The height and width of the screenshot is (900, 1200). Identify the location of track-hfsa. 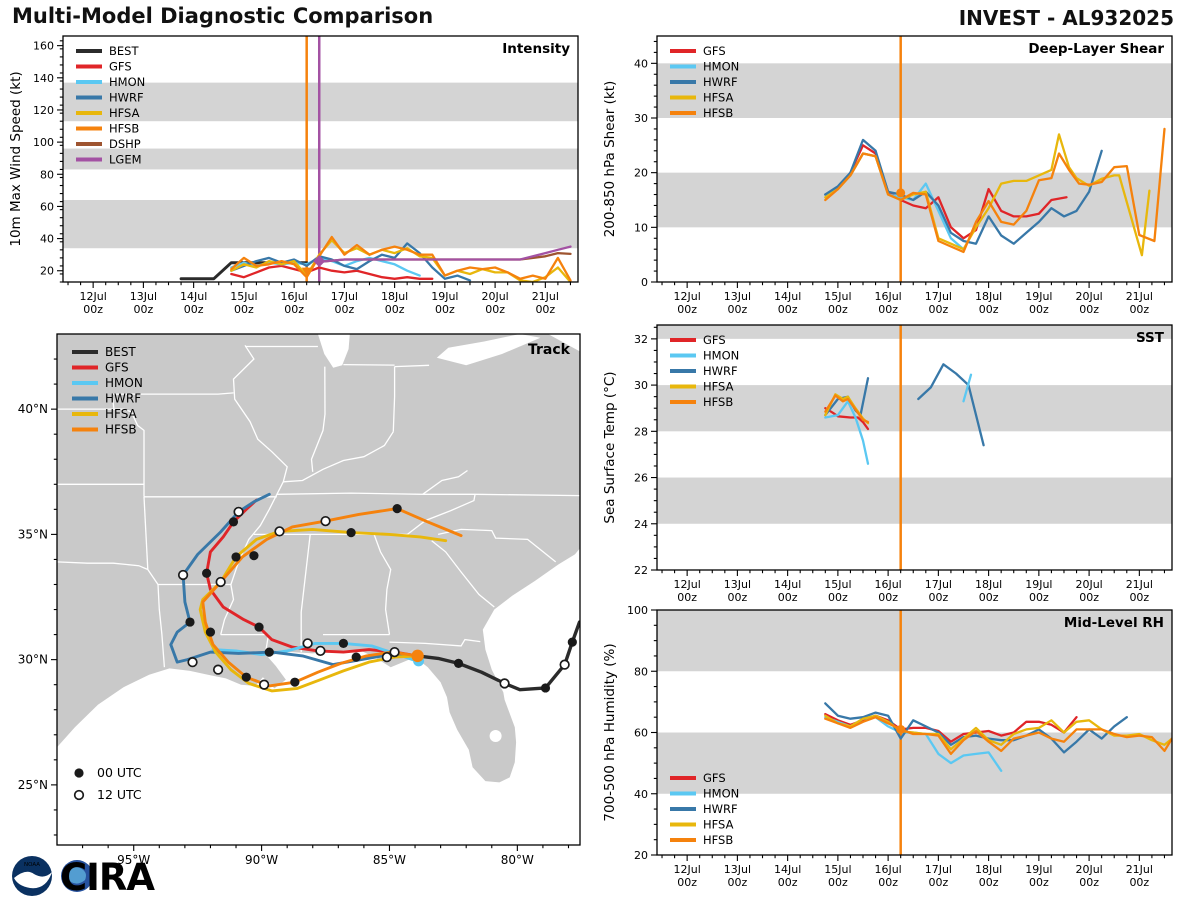
(323, 610).